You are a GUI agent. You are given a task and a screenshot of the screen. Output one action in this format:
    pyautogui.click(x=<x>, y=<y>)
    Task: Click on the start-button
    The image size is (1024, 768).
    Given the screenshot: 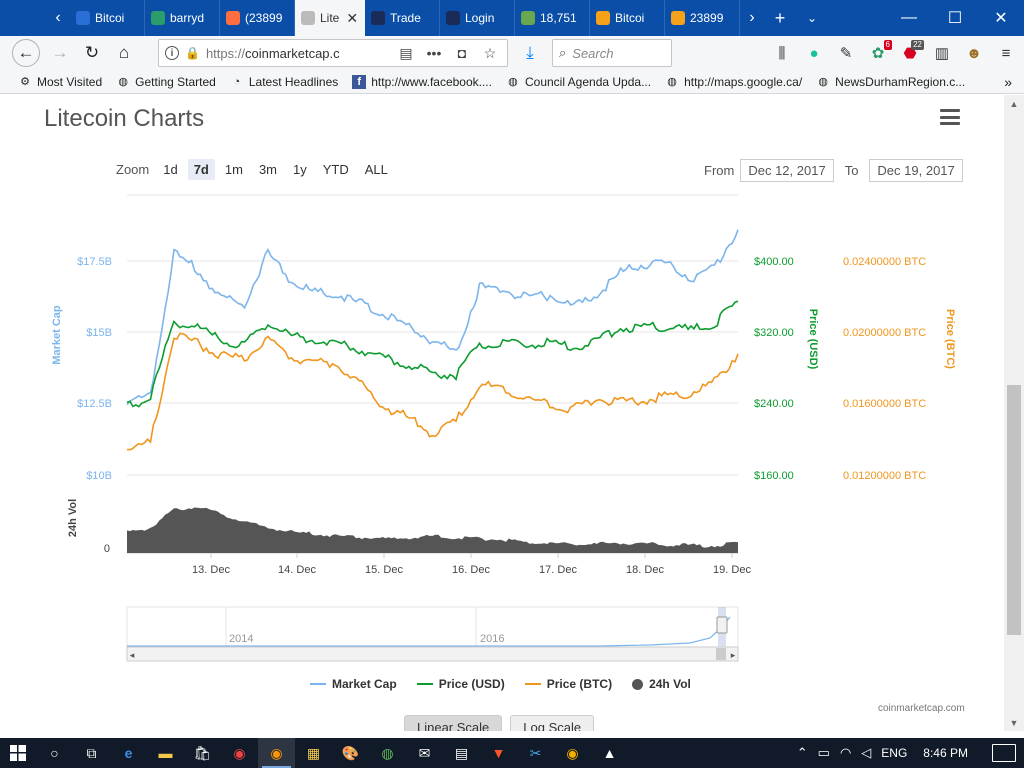 What is the action you would take?
    pyautogui.click(x=18, y=753)
    